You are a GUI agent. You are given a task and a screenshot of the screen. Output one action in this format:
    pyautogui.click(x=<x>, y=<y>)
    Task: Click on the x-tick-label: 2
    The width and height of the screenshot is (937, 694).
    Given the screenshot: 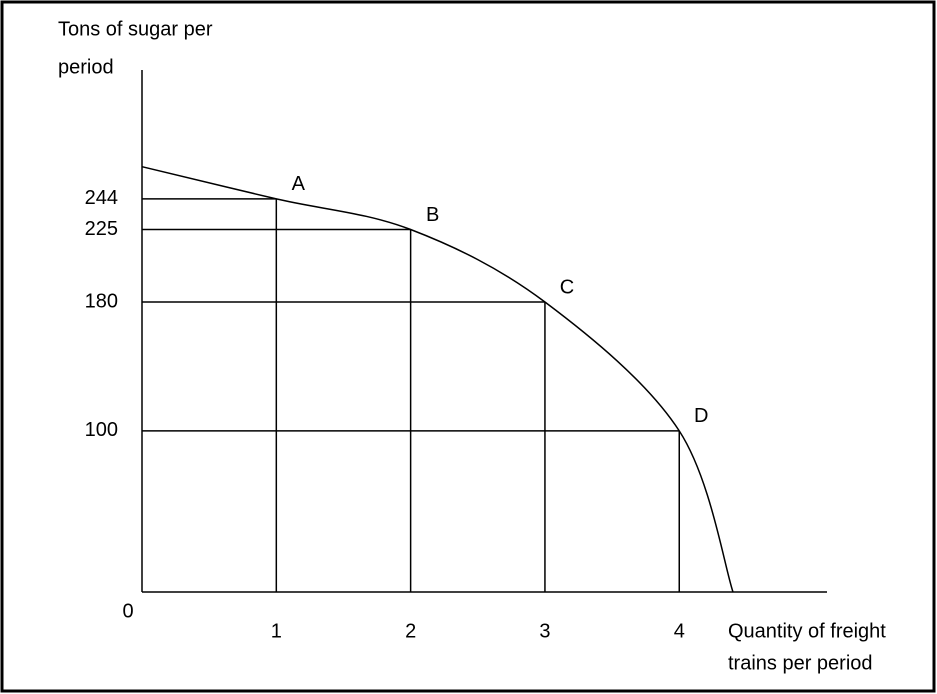 What is the action you would take?
    pyautogui.click(x=410, y=631)
    